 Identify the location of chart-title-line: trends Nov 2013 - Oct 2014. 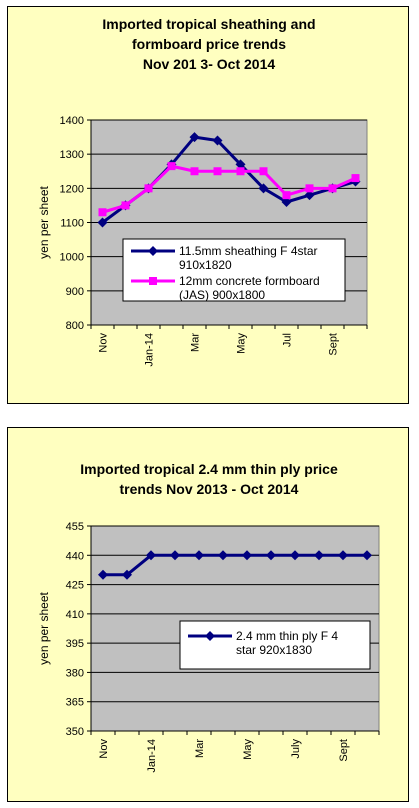
(209, 489).